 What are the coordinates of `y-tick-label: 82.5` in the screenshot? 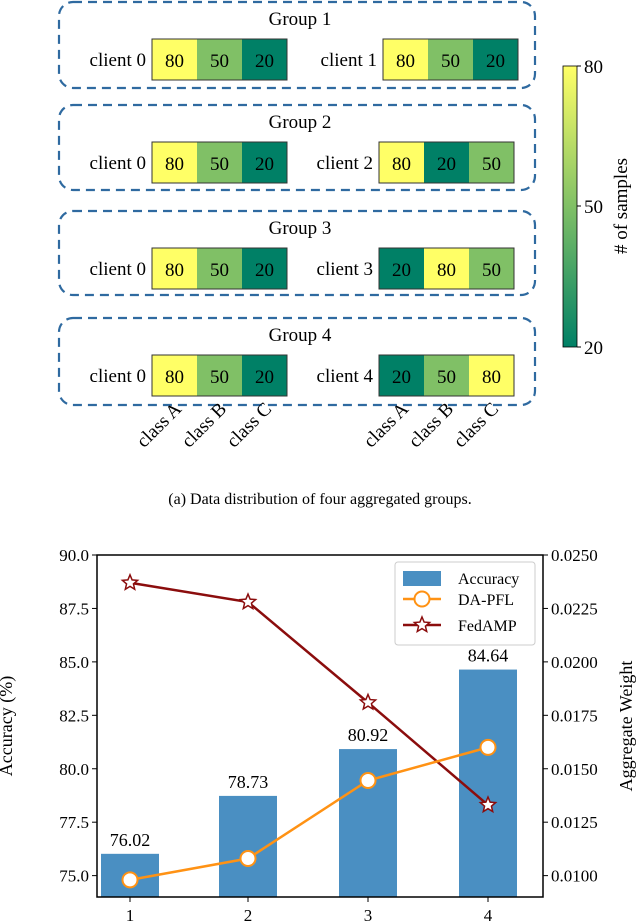 It's located at (74, 715).